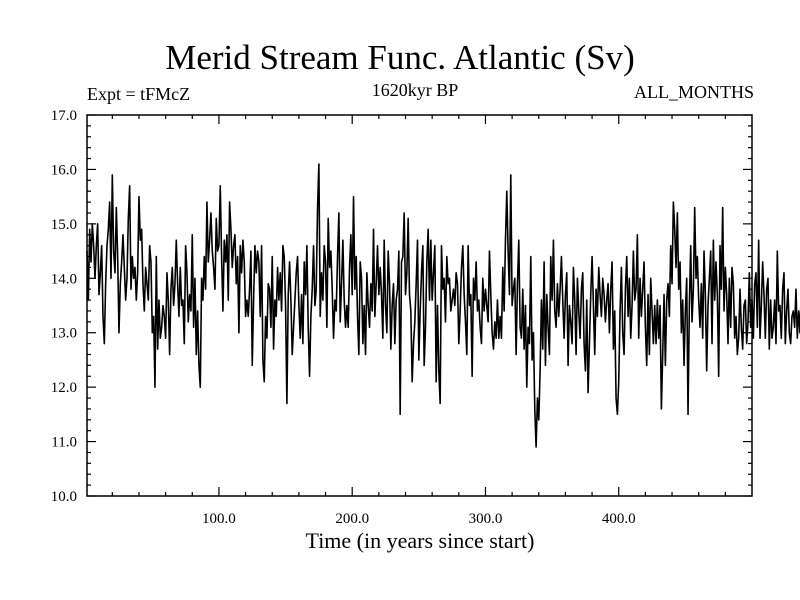 The height and width of the screenshot is (600, 800). Describe the element at coordinates (139, 94) in the screenshot. I see `experiment-label: Expt = tFMcZ` at that location.